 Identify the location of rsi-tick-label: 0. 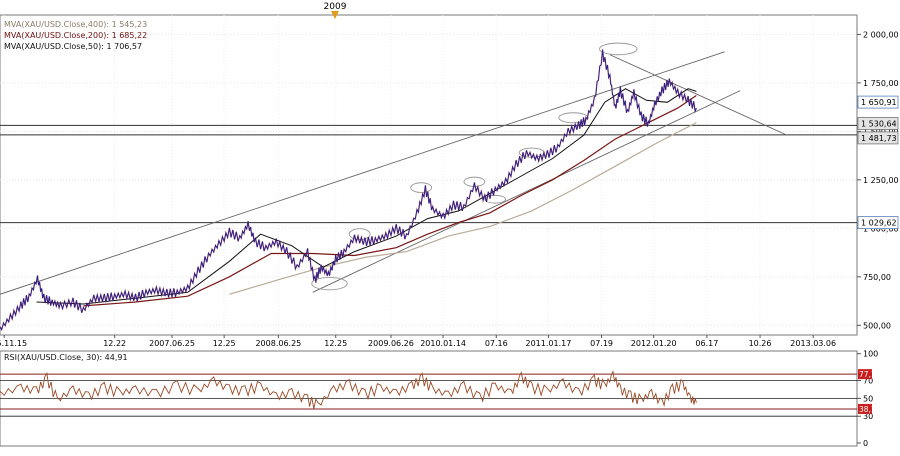
(865, 443).